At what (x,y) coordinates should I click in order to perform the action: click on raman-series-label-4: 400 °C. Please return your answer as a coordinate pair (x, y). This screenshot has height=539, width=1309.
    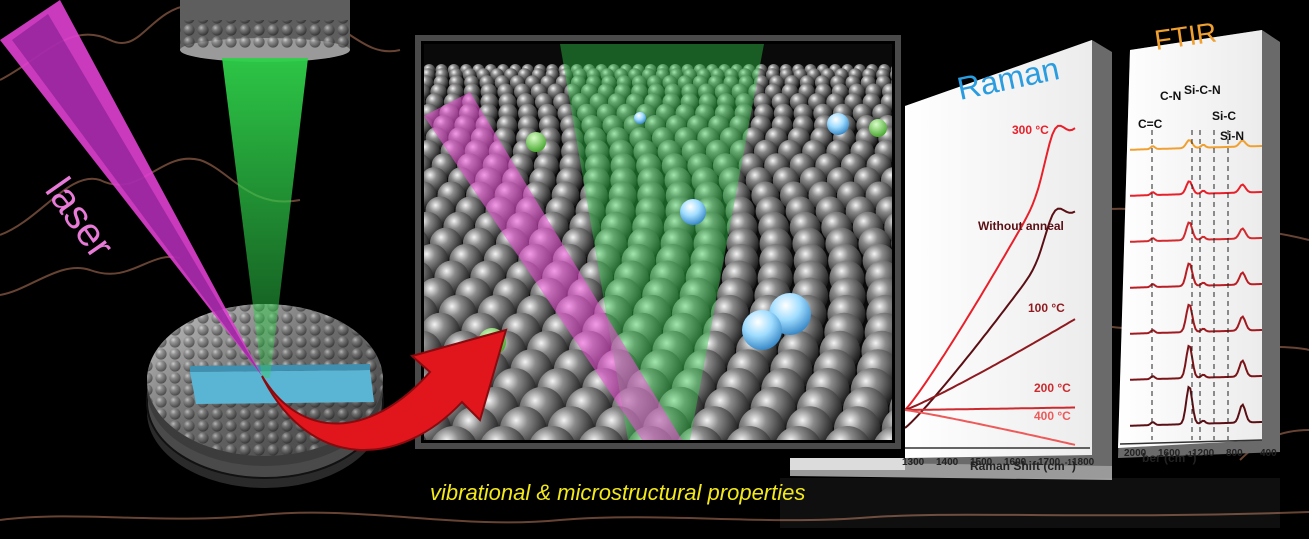
    Looking at the image, I should click on (1052, 416).